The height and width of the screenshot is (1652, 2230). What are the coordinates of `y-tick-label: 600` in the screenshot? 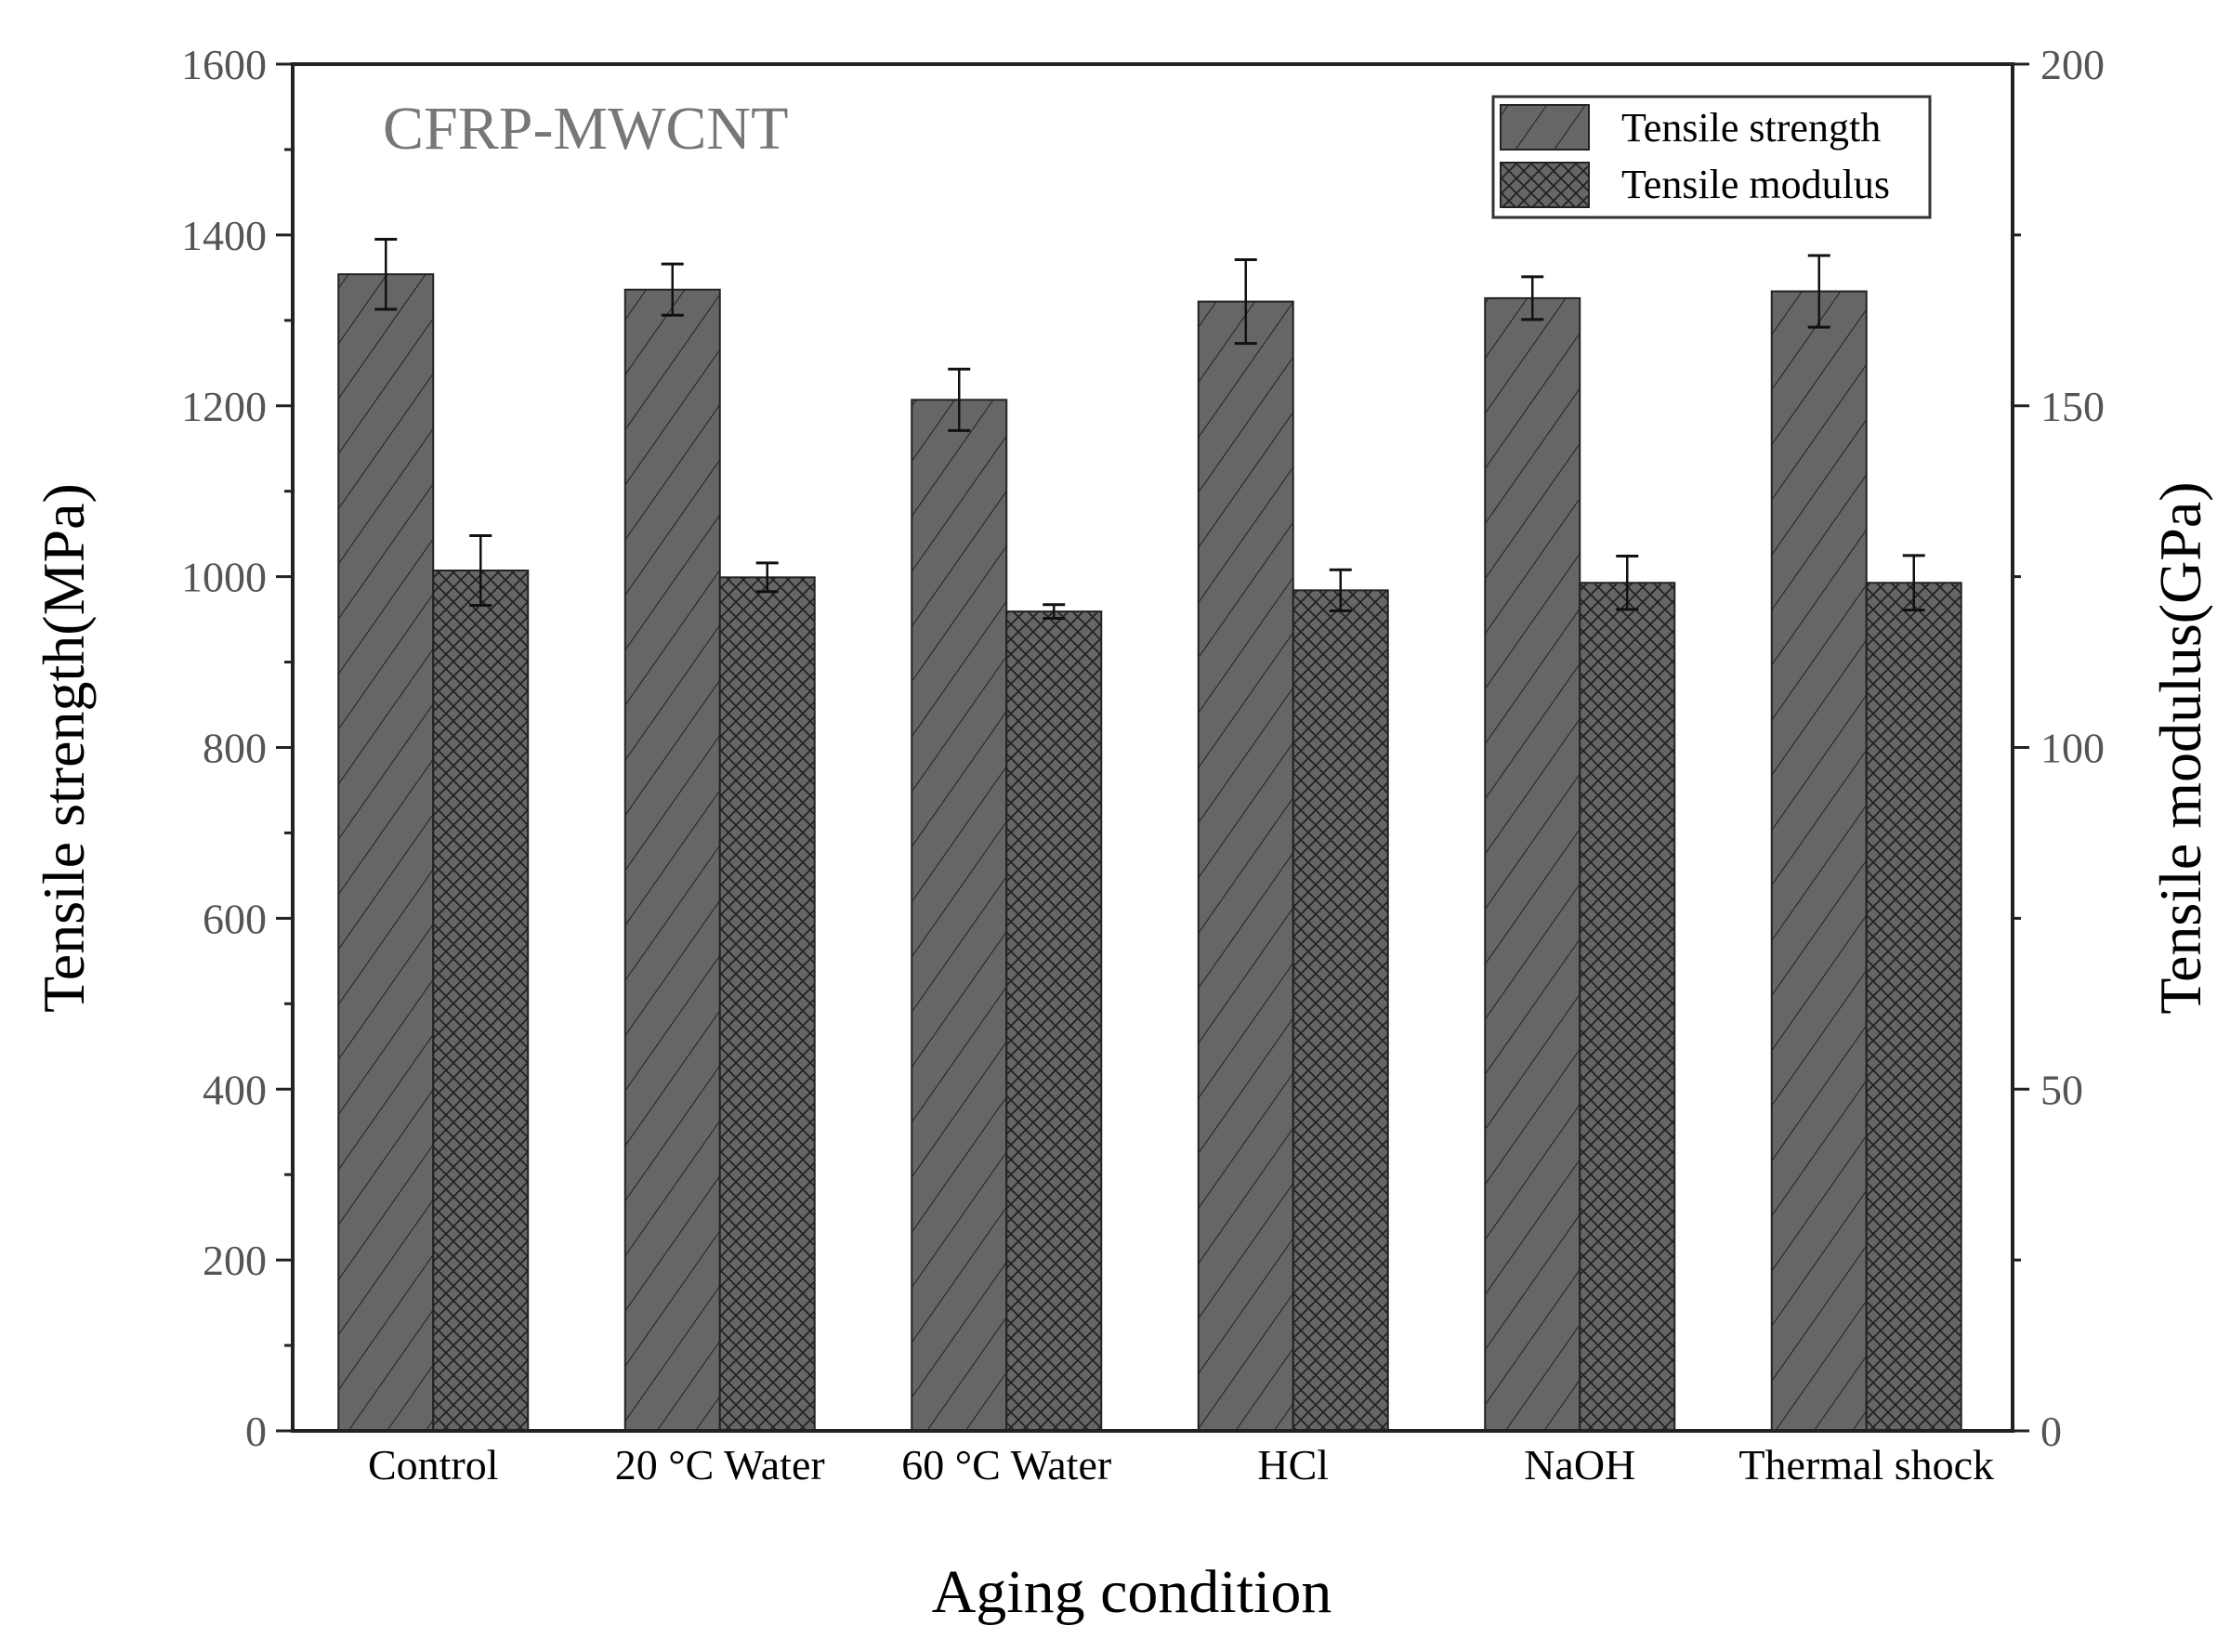 It's located at (235, 919).